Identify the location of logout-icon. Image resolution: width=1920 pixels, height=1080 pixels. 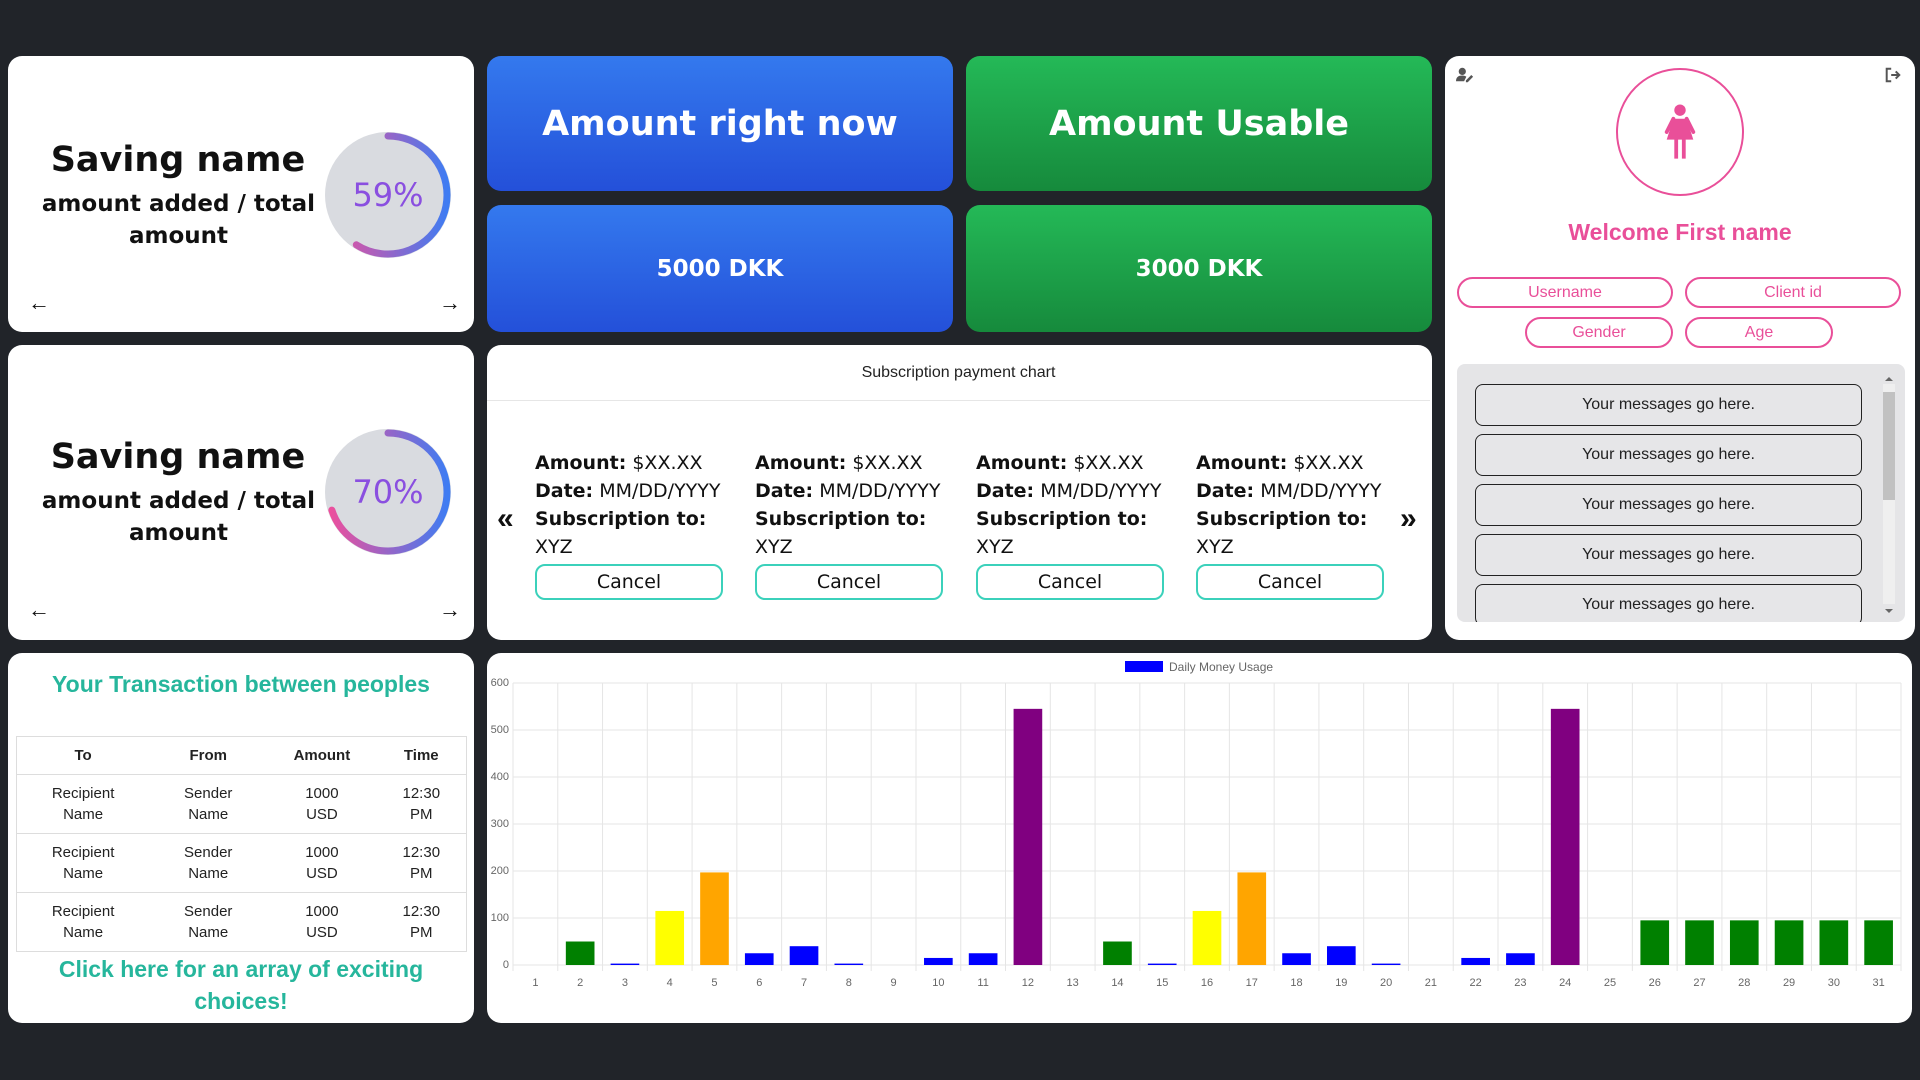
(1893, 75).